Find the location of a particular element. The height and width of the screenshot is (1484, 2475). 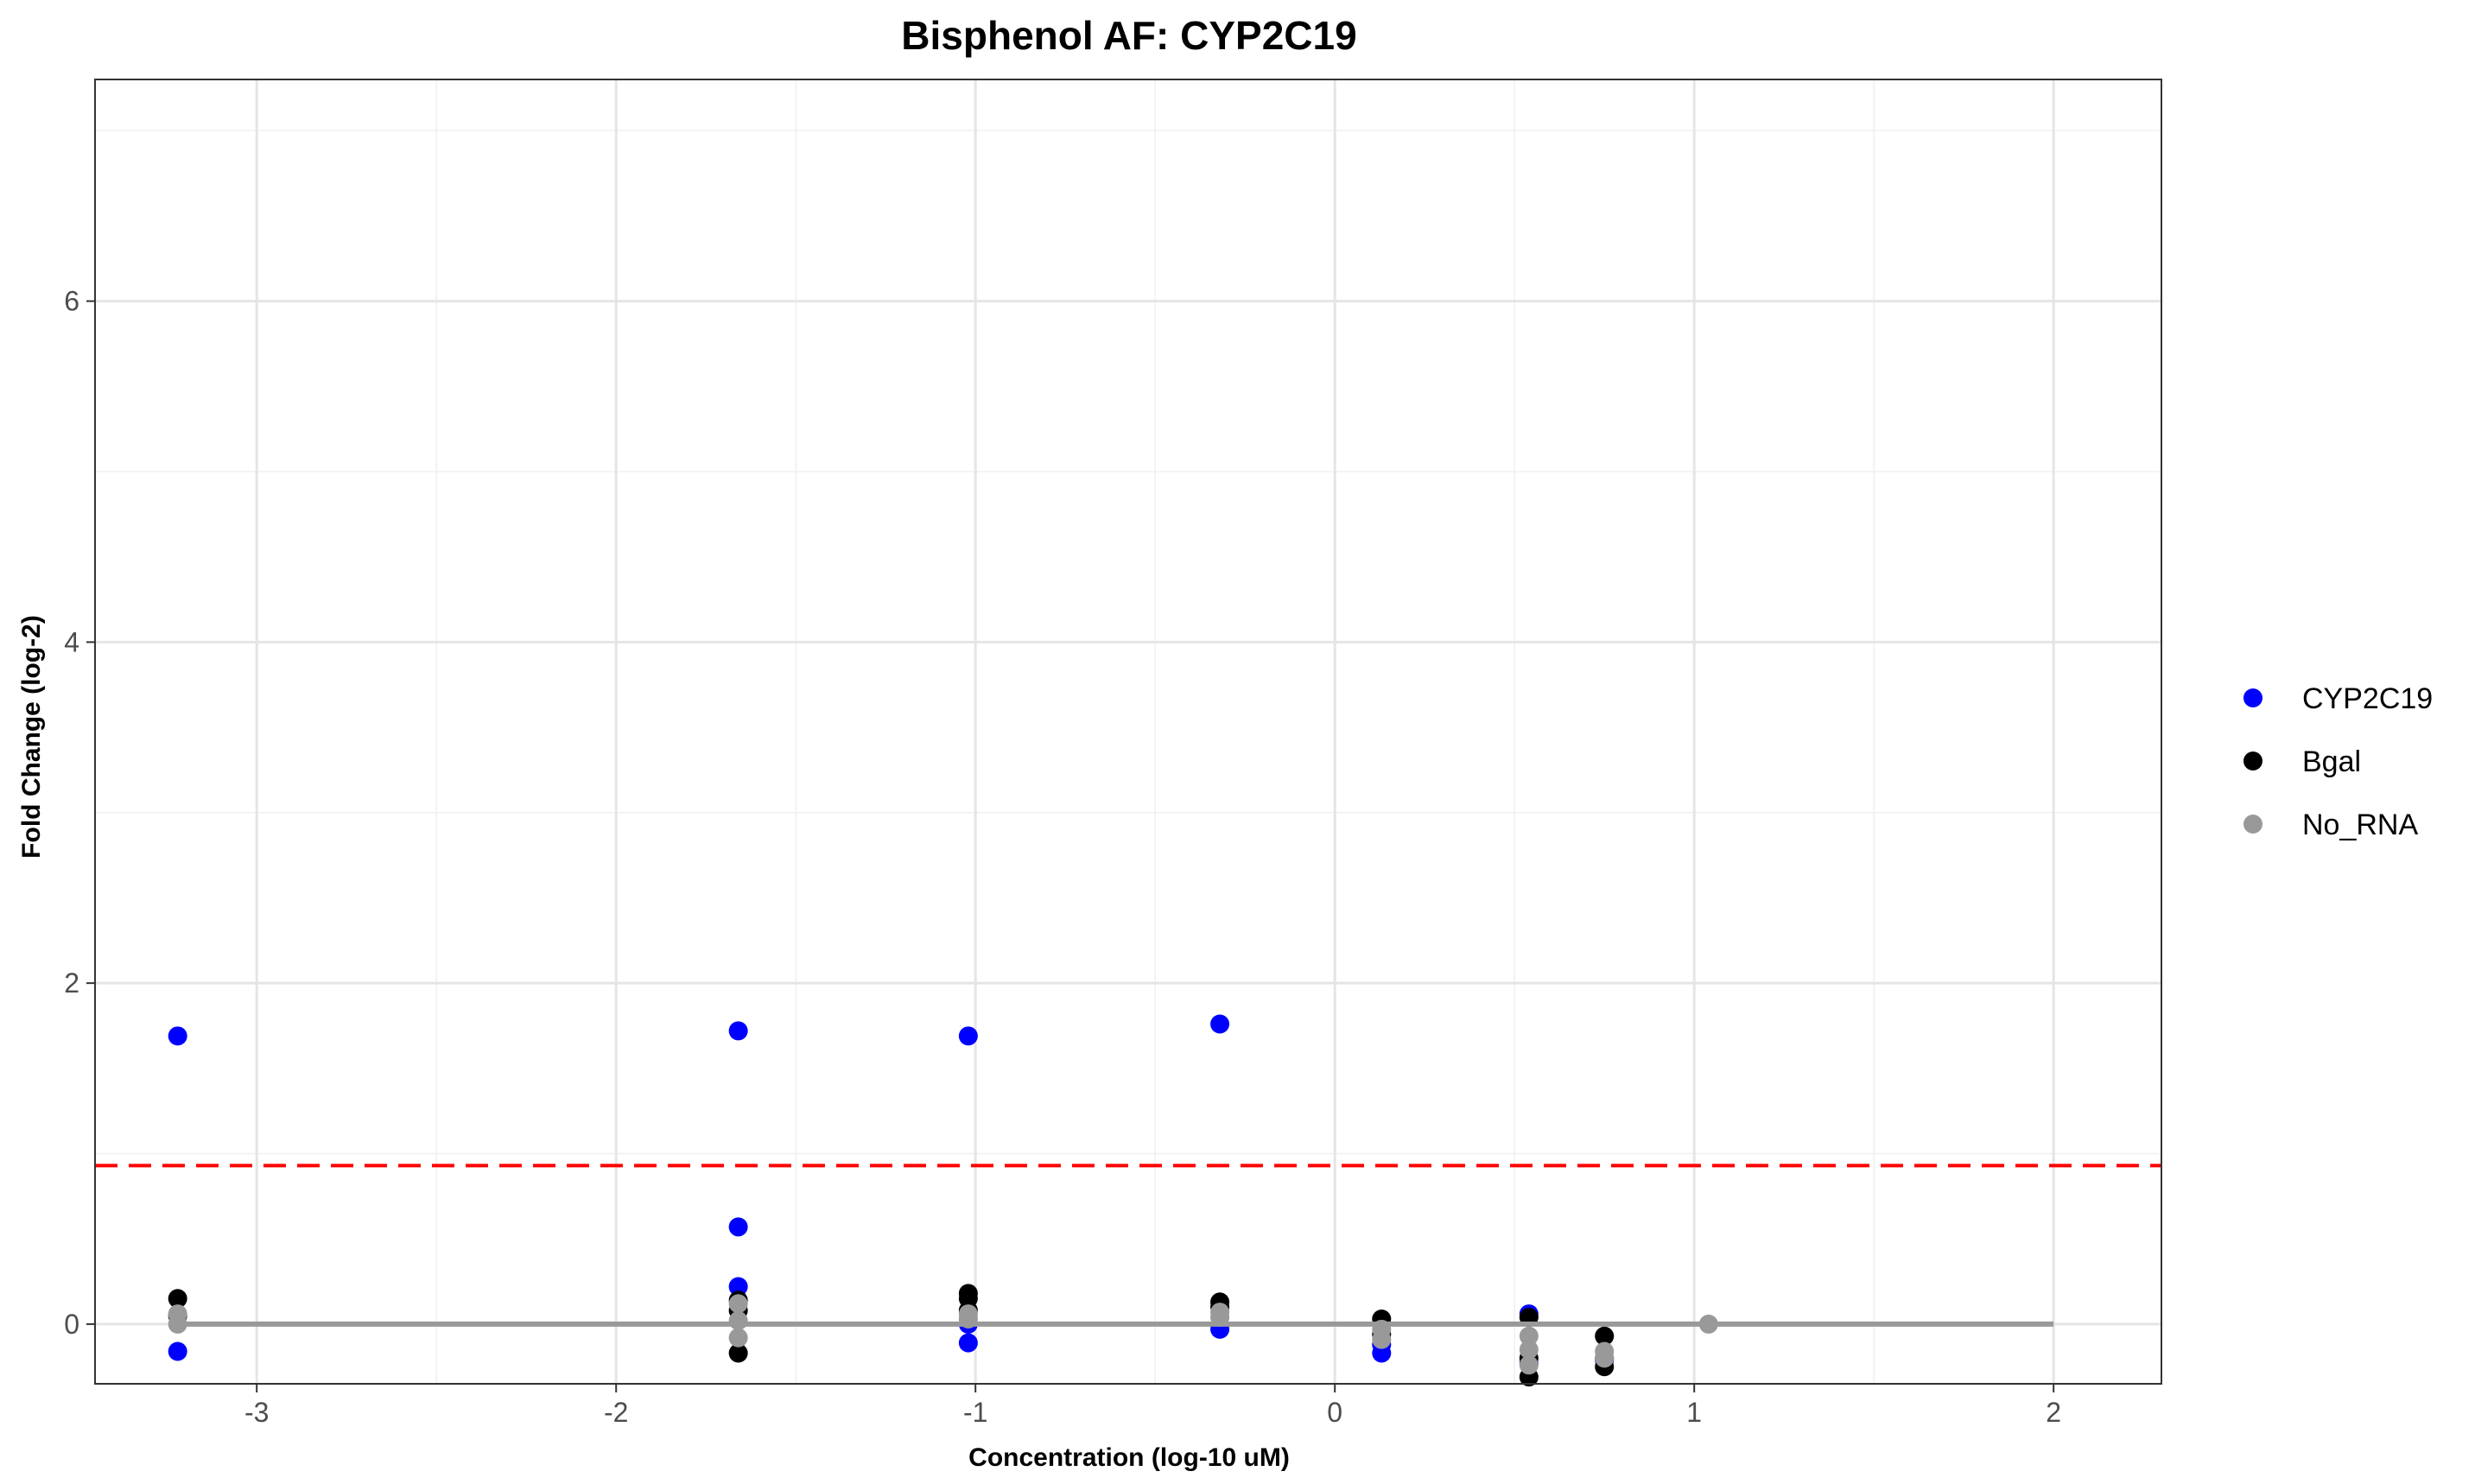

chart-title: Bisphenol AF: CYP2C19 is located at coordinates (1128, 35).